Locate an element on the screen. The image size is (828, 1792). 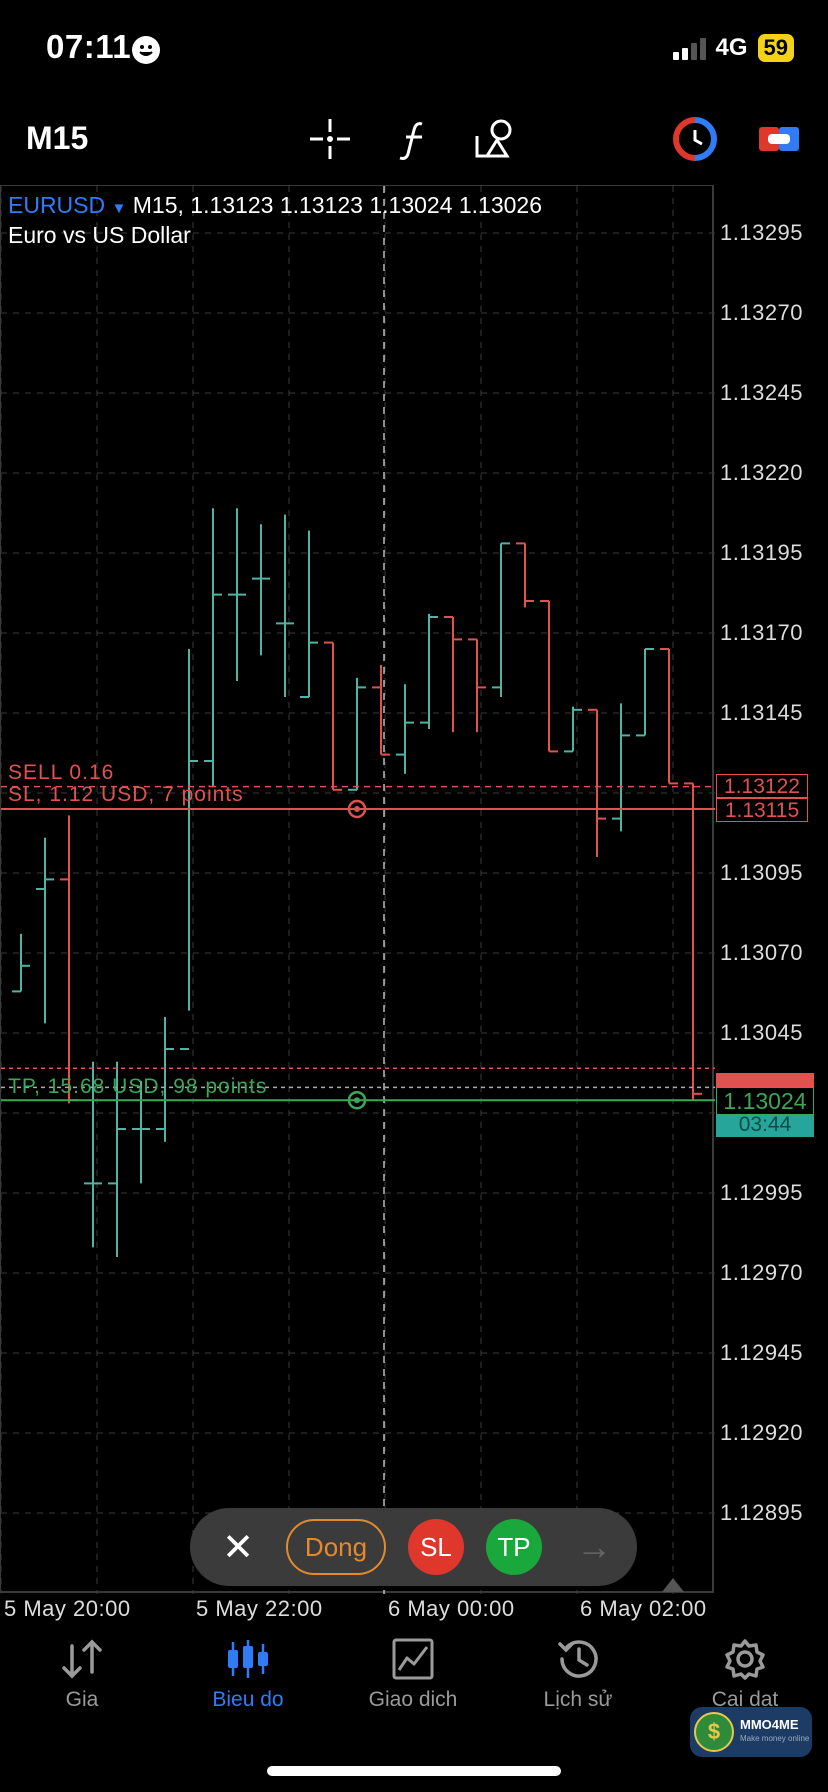
close-button: ✕ is located at coordinates (238, 1547).